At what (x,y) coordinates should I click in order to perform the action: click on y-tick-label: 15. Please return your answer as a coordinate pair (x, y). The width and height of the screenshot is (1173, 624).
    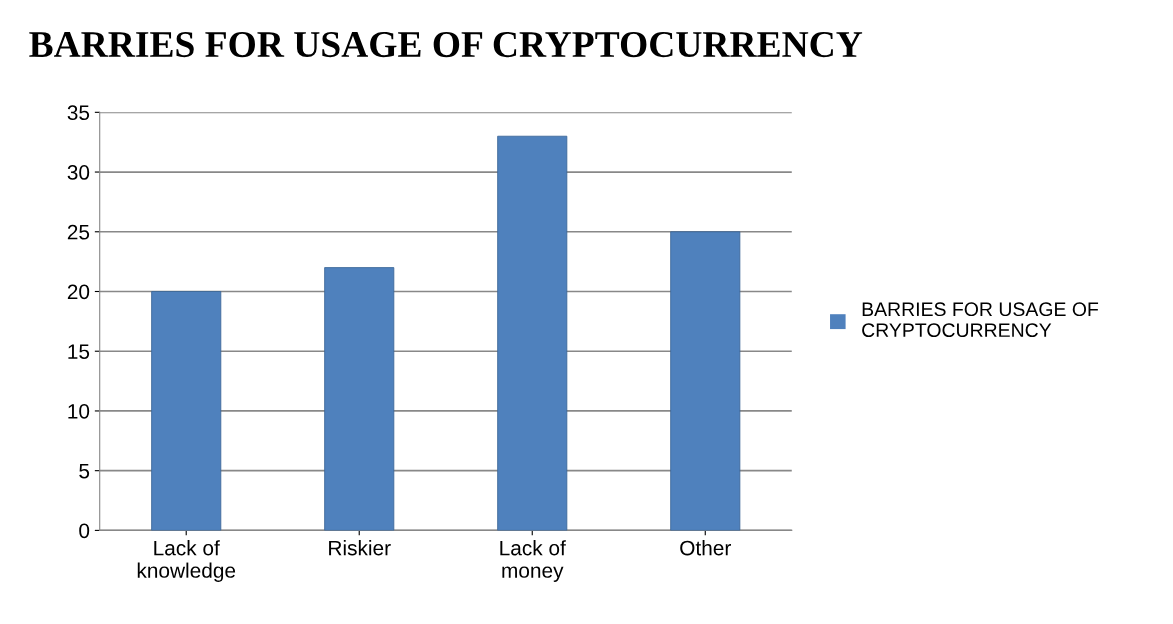
    Looking at the image, I should click on (79, 351).